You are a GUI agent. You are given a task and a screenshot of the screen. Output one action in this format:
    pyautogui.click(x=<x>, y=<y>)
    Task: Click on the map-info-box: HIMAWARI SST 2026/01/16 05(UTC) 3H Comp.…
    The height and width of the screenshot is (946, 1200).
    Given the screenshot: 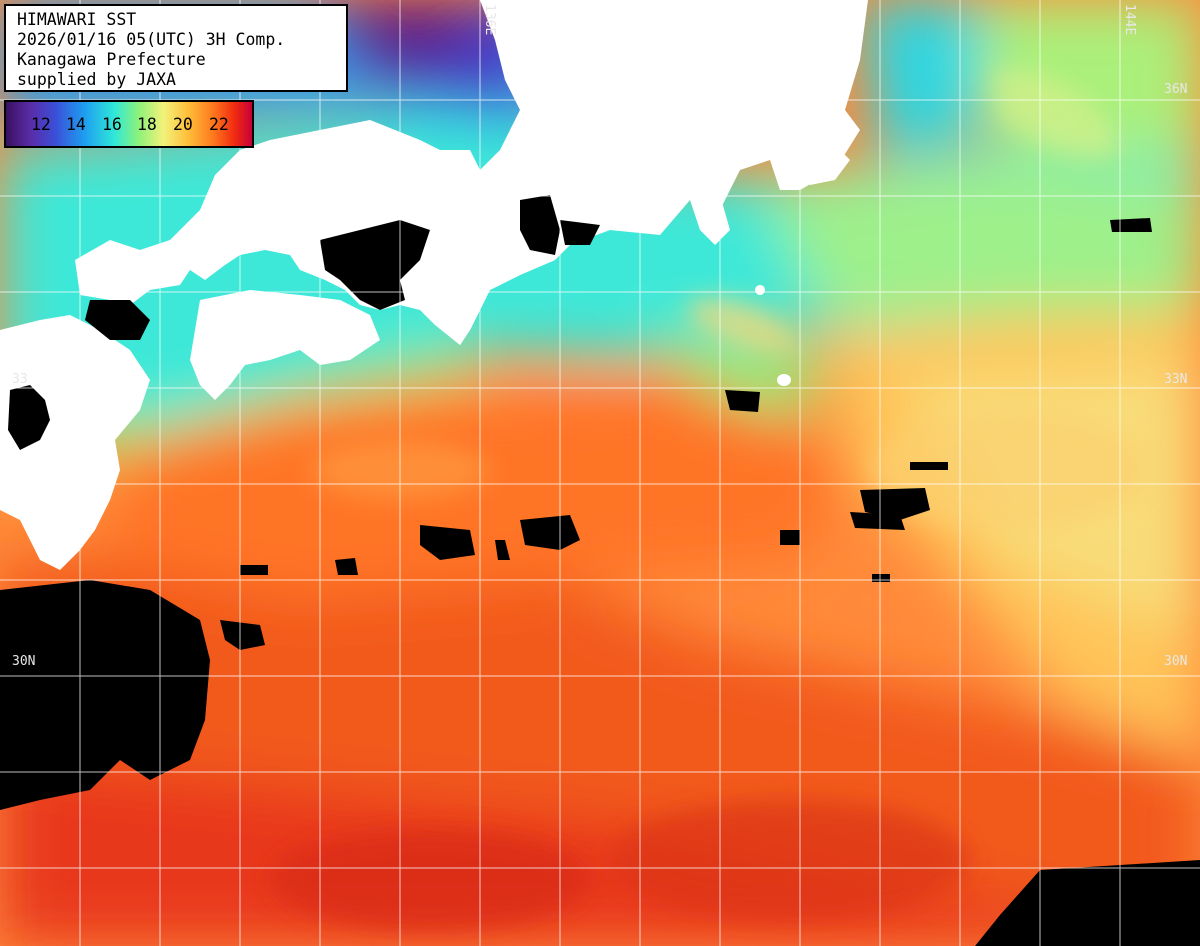 What is the action you would take?
    pyautogui.click(x=176, y=48)
    